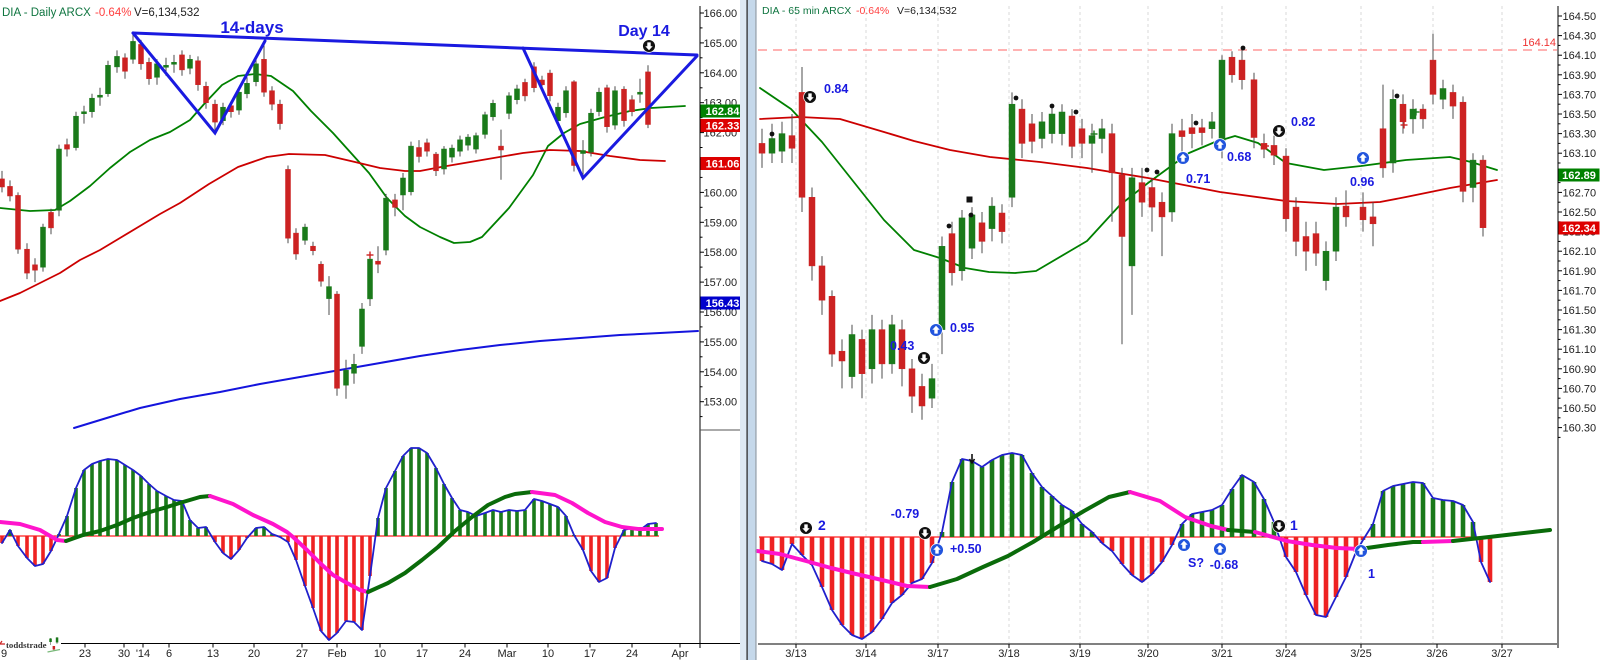 This screenshot has height=660, width=1600. Describe the element at coordinates (1579, 229) in the screenshot. I see `svg-text: 162.34` at that location.